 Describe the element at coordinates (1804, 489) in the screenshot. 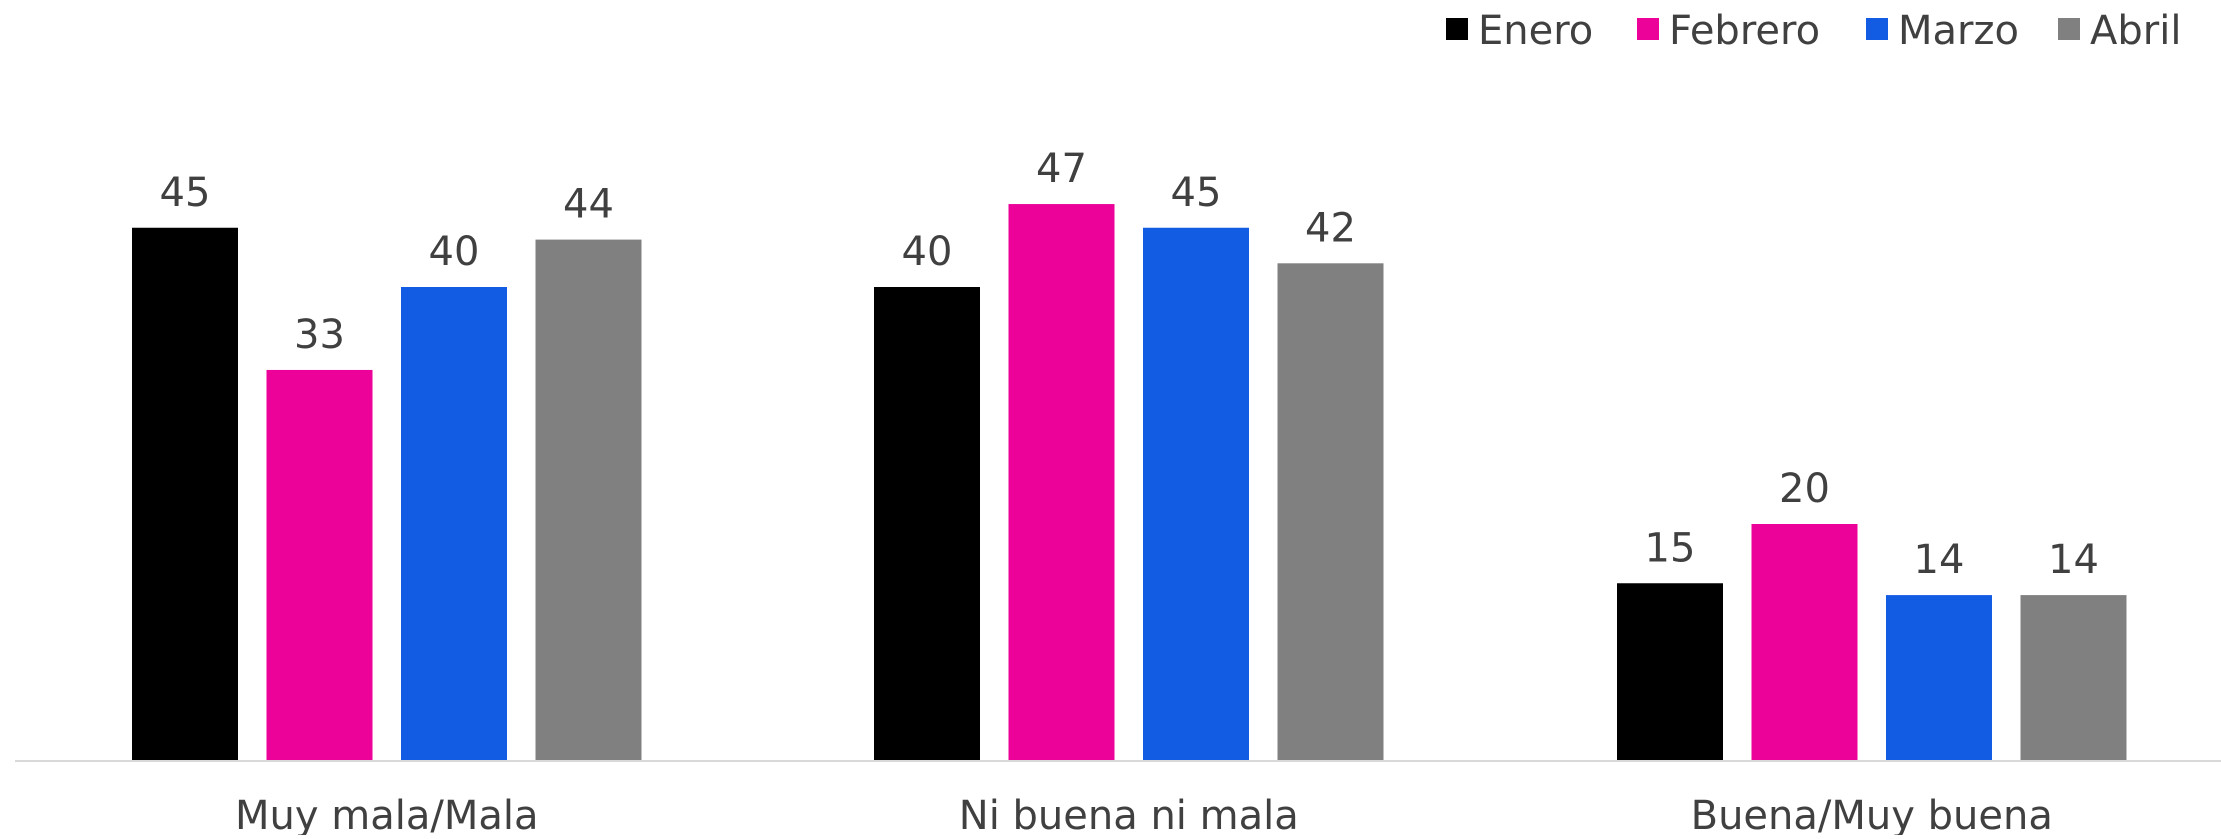

I see `data-label-febrero-buena-muy-buena: 20` at that location.